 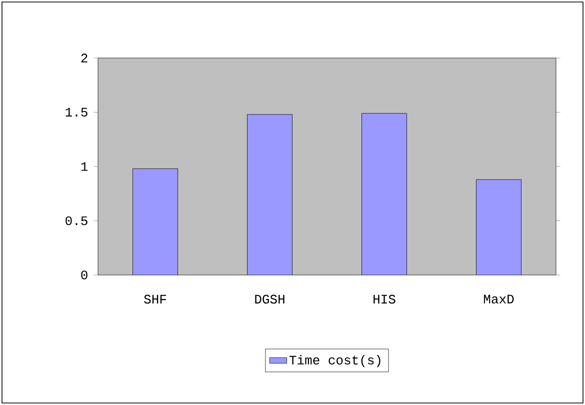 I want to click on x-tick-label: SHF, so click(x=155, y=299).